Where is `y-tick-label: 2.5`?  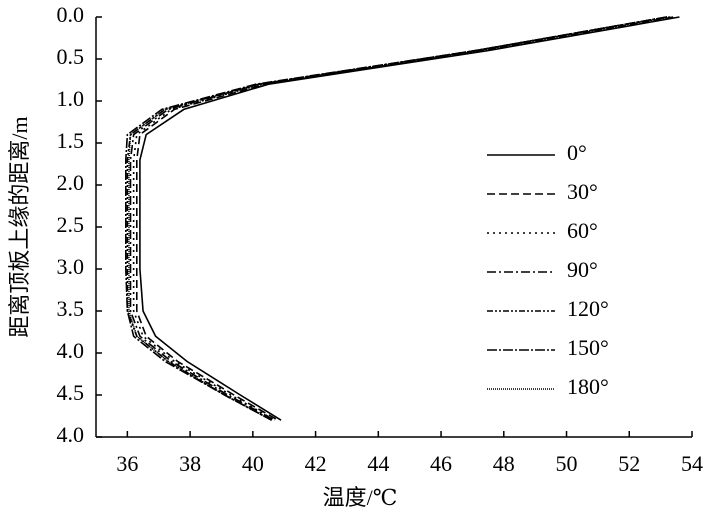
y-tick-label: 2.5 is located at coordinates (71, 224).